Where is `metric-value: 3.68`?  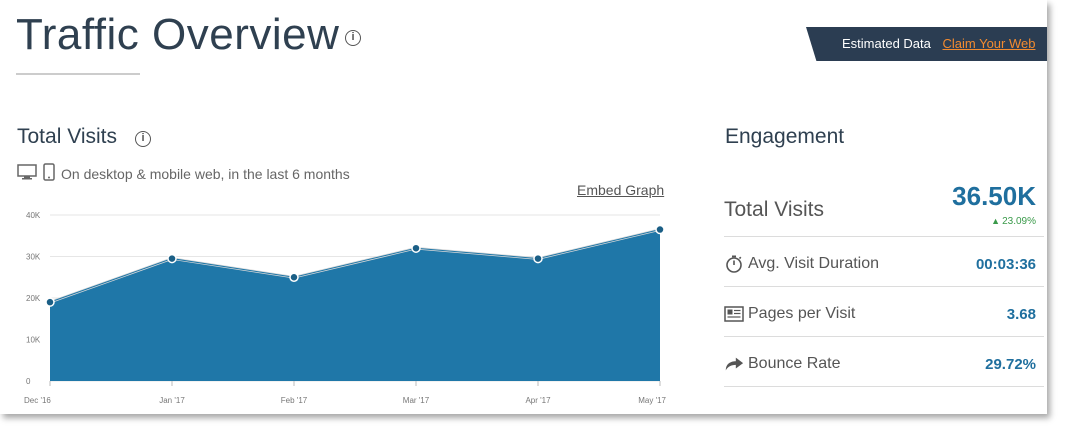 metric-value: 3.68 is located at coordinates (1021, 314).